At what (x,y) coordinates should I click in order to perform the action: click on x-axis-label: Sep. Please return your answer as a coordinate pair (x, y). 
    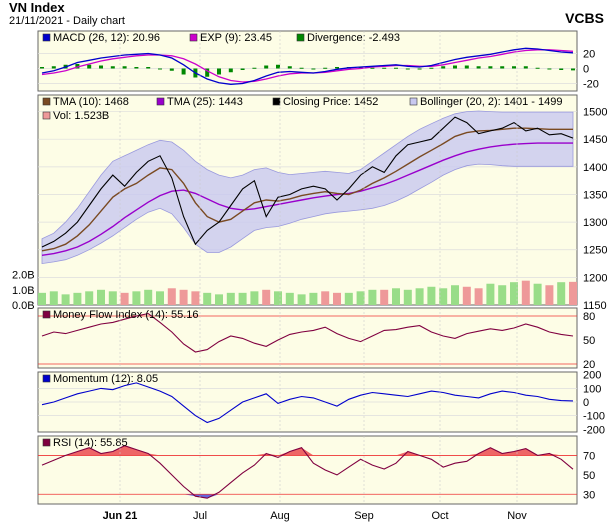
    Looking at the image, I should click on (364, 516).